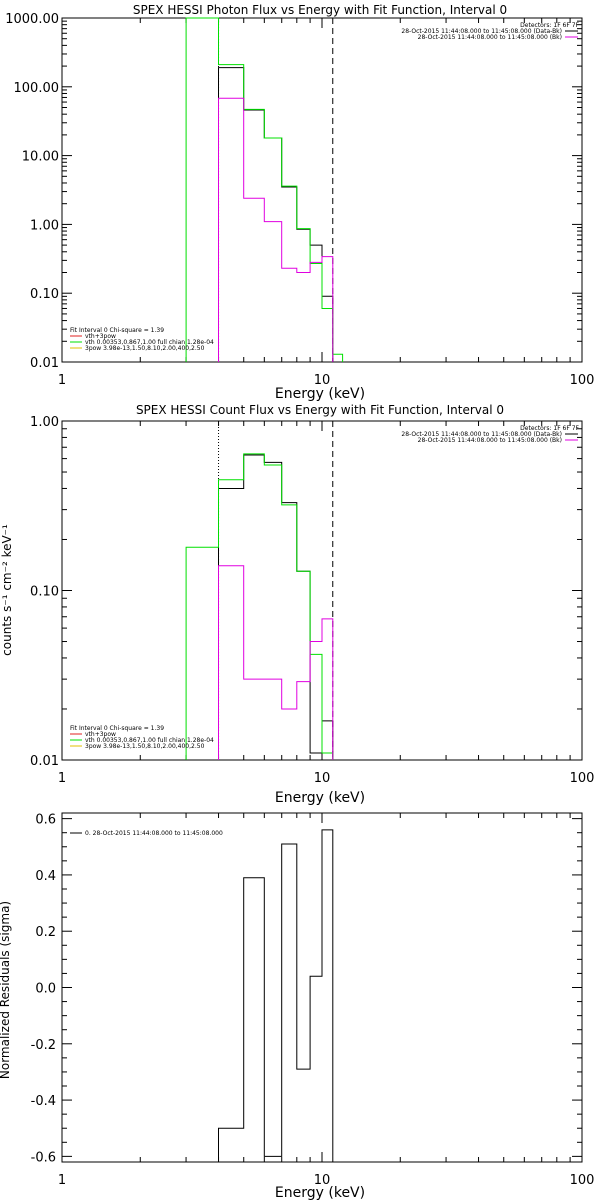 The image size is (600, 1200). Describe the element at coordinates (320, 798) in the screenshot. I see `count-flux-xlabel: Energy (keV)` at that location.